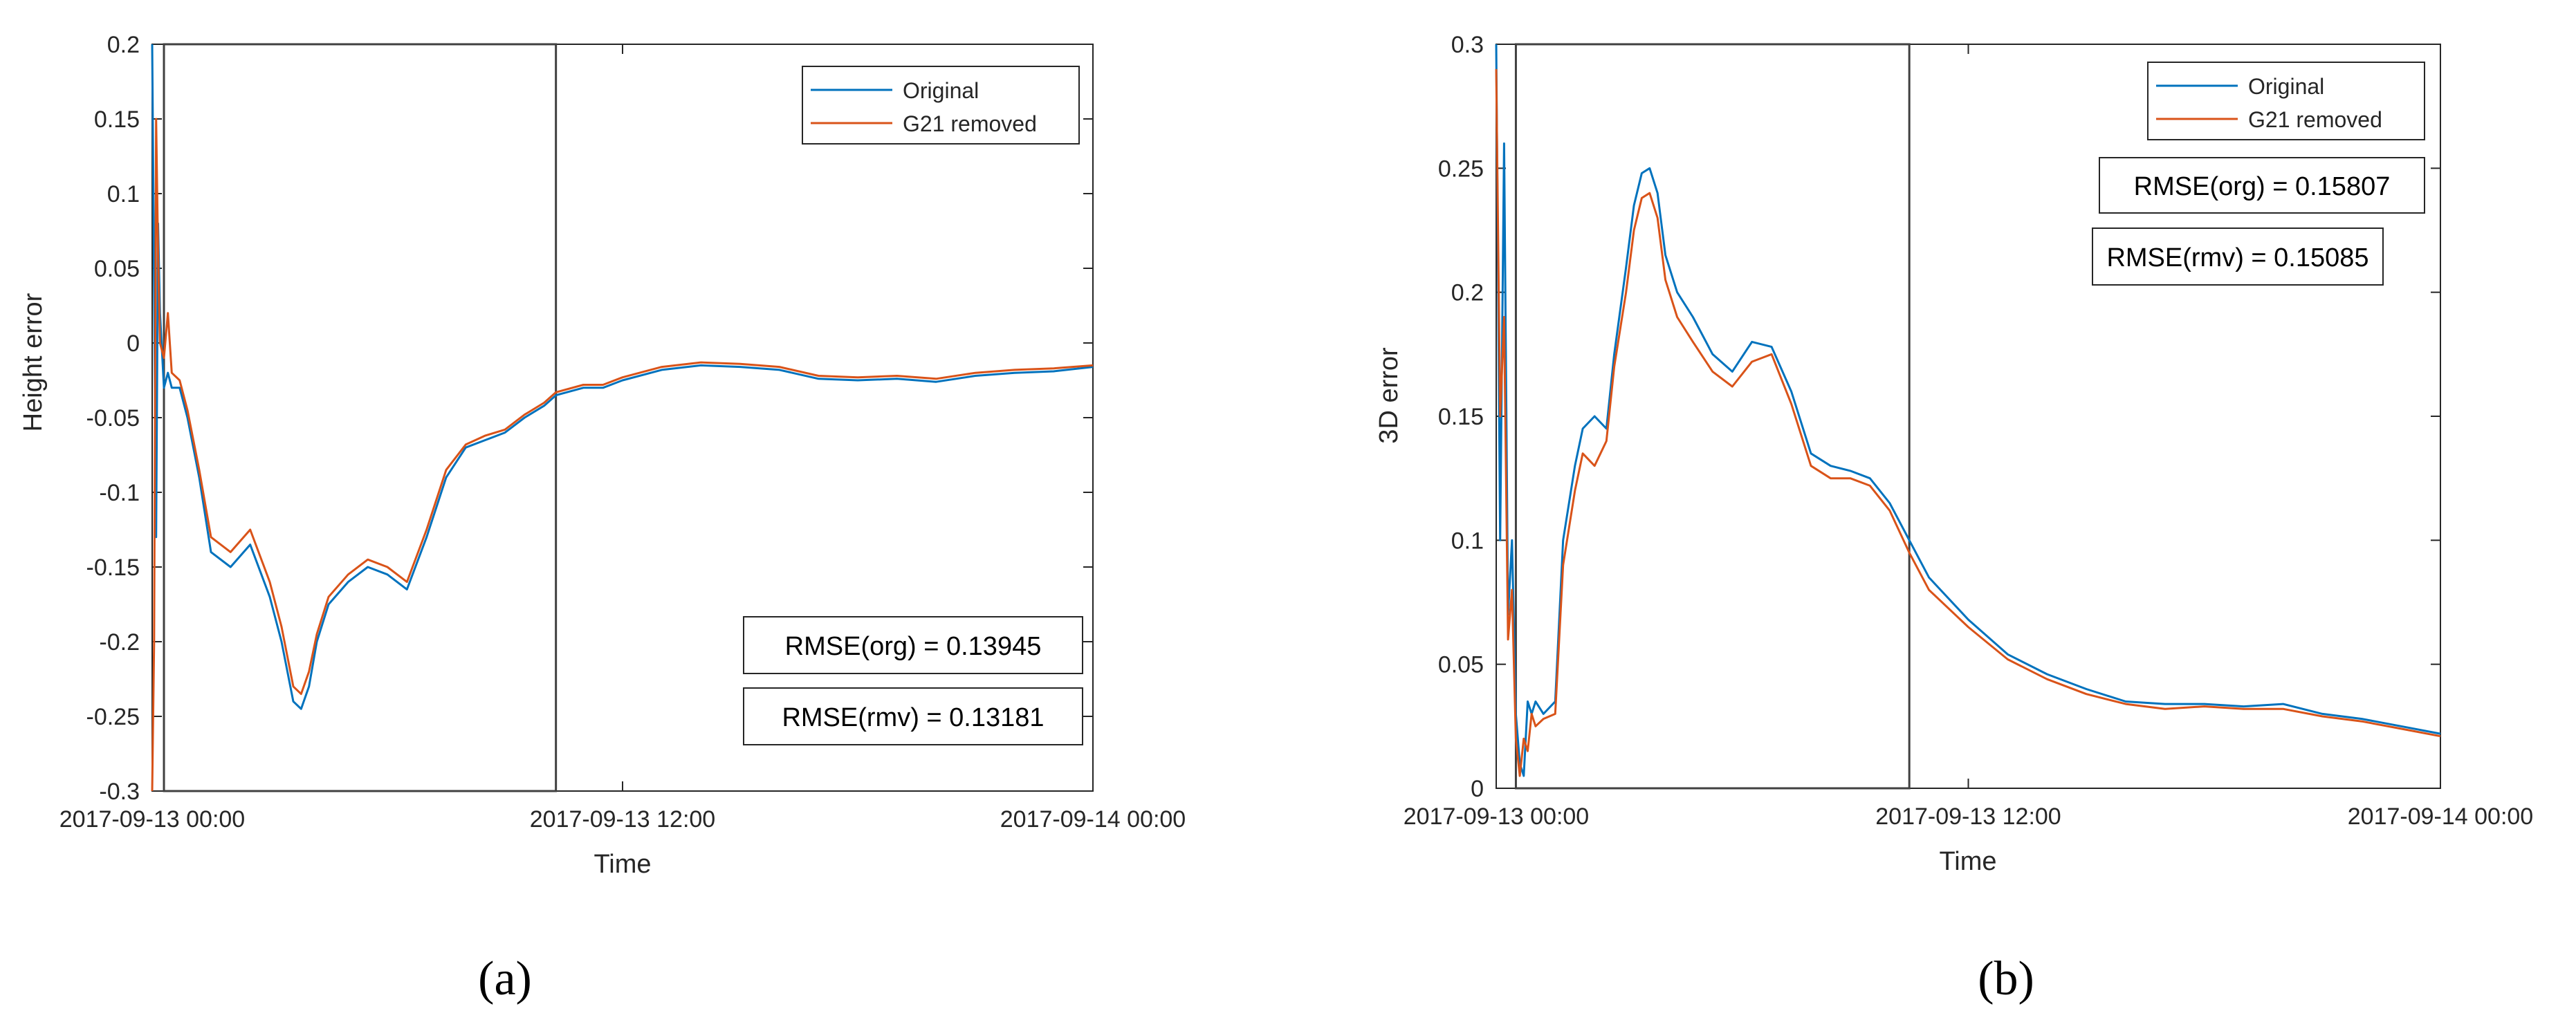  Describe the element at coordinates (133, 344) in the screenshot. I see `y-tick-label-a-6: 0` at that location.